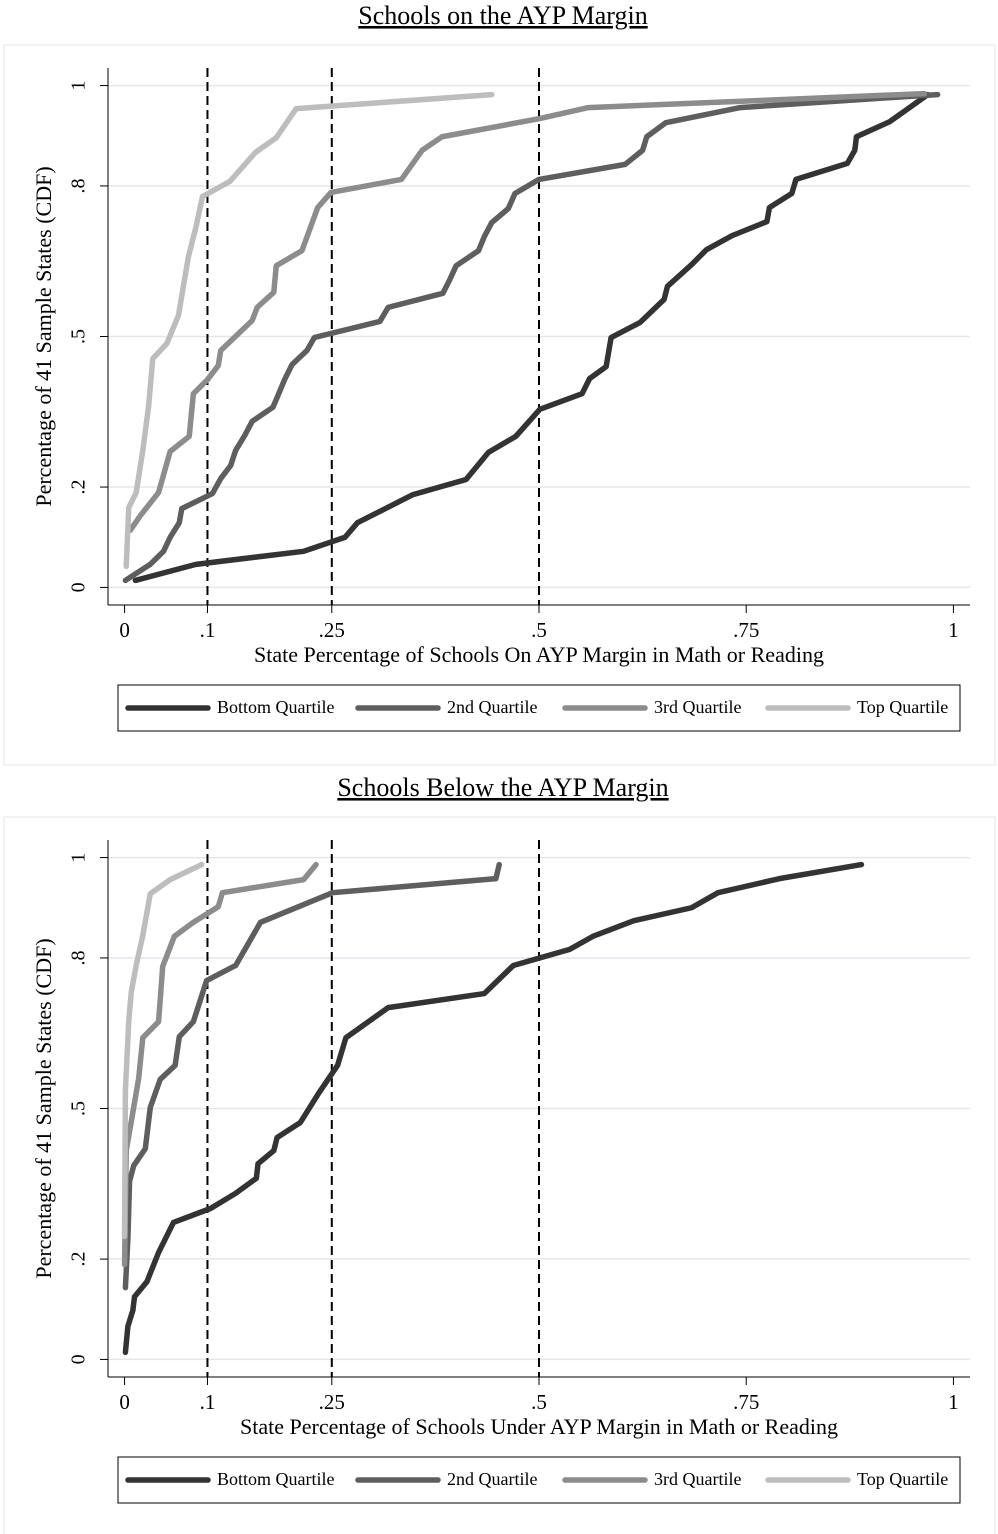 The image size is (998, 1534). Describe the element at coordinates (502, 15) in the screenshot. I see `chart-title: Schools on the AYP Margin` at that location.